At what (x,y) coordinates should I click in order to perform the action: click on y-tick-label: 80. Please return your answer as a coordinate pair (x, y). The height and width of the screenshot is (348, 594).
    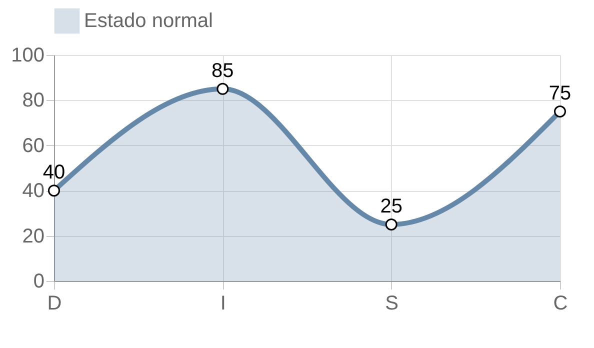
    Looking at the image, I should click on (33, 101).